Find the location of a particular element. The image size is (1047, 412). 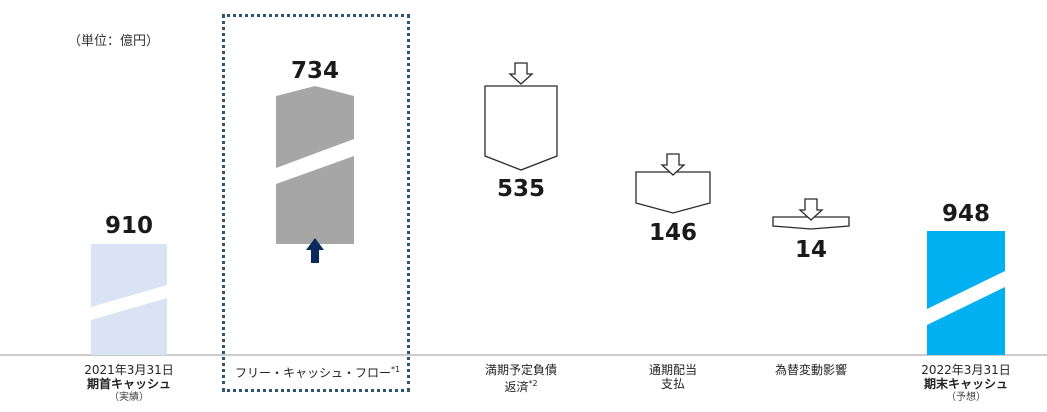

bar-closing-lower is located at coordinates (966, 321).